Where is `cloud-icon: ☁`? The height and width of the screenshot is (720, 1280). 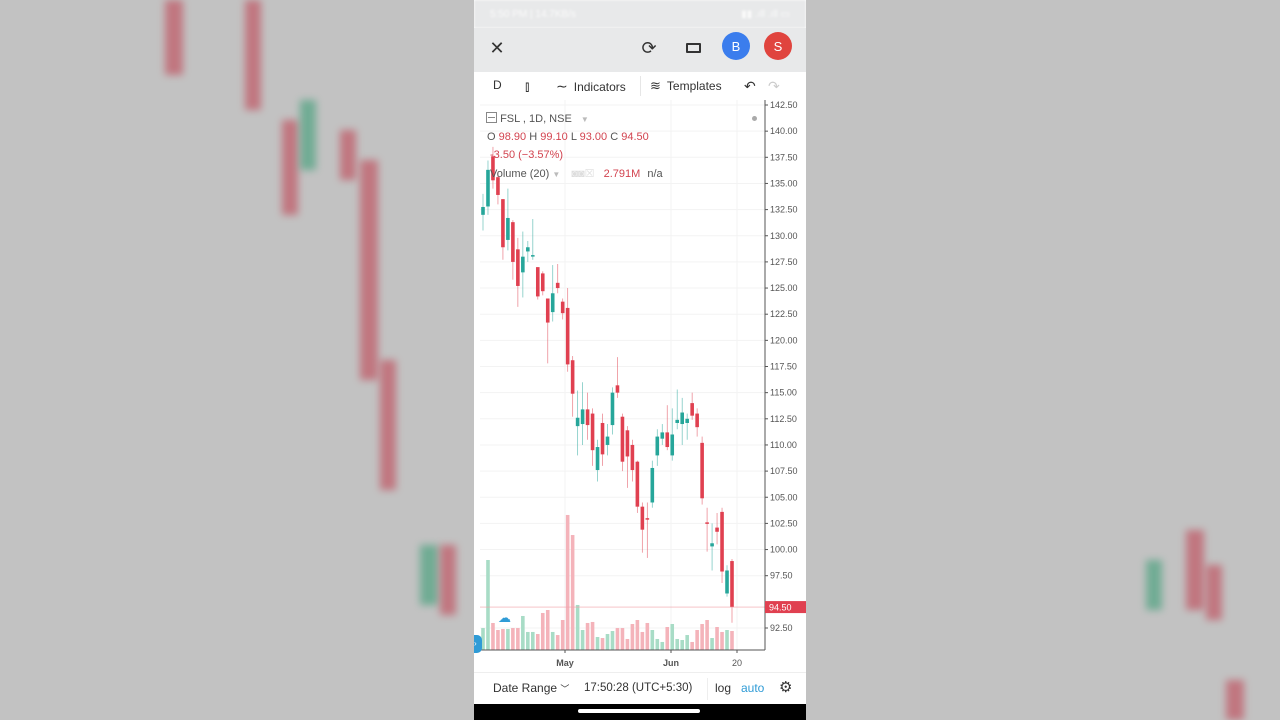 cloud-icon: ☁ is located at coordinates (504, 617).